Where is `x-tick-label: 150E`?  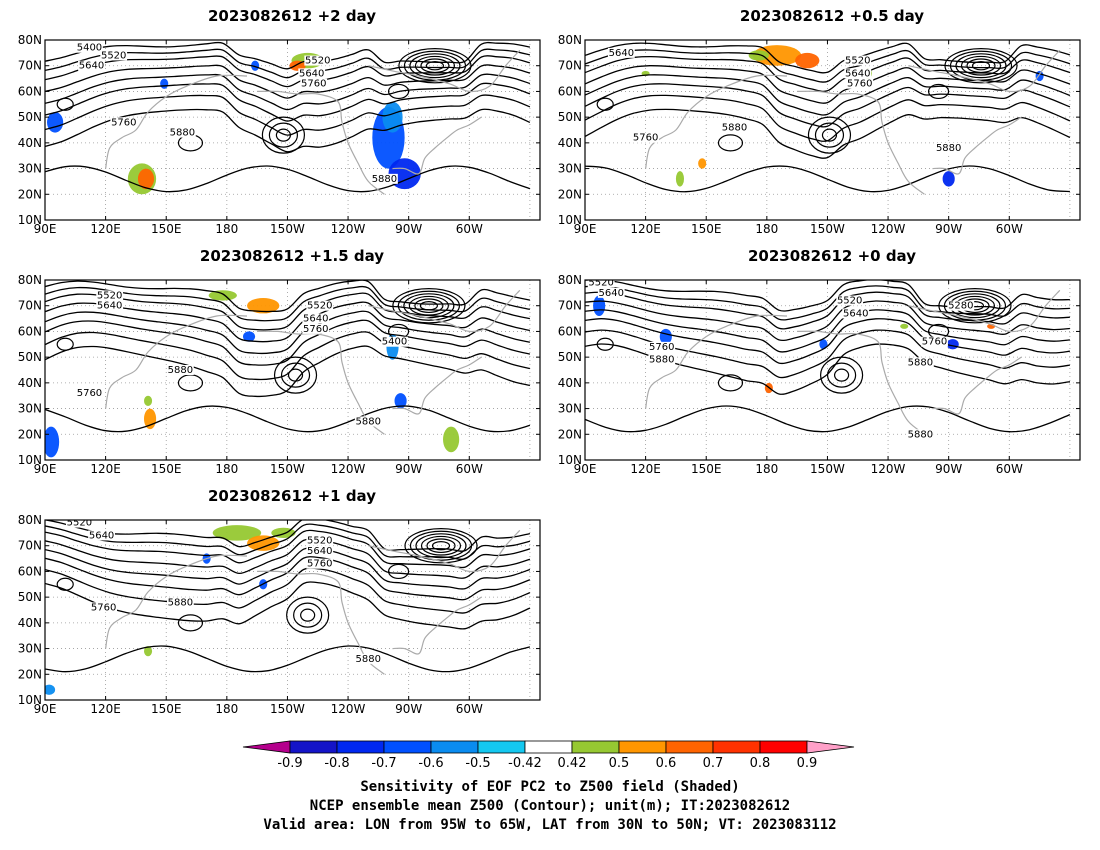
x-tick-label: 150E is located at coordinates (706, 469).